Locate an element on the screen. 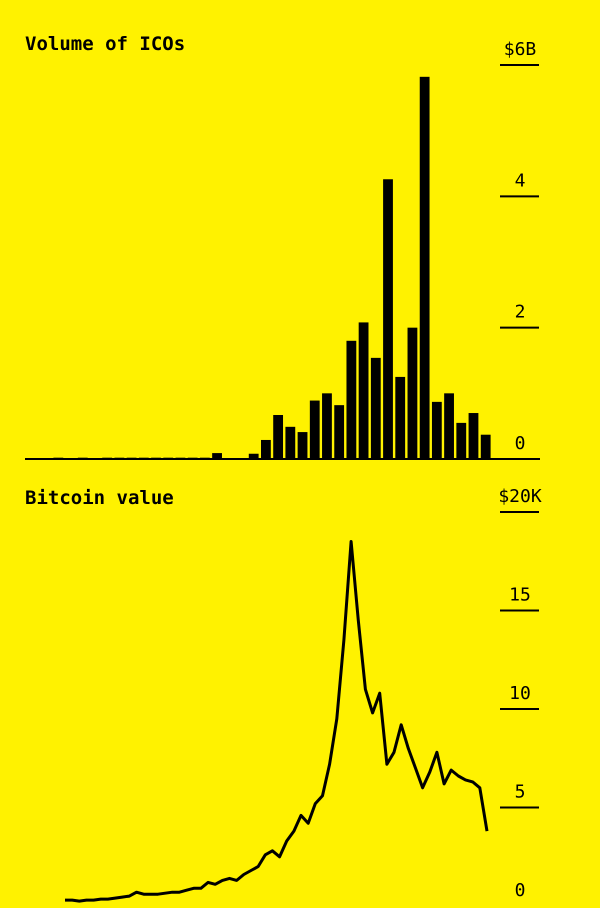  y-tick-label: 10 is located at coordinates (520, 693).